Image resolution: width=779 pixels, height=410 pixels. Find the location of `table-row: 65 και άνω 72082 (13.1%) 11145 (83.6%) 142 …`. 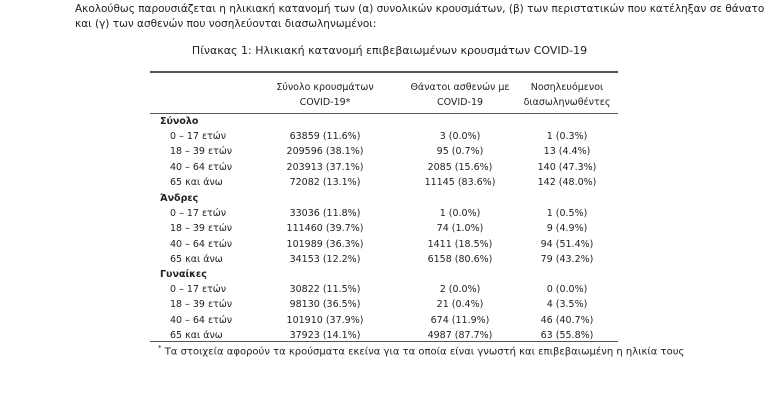

table-row: 65 και άνω 72082 (13.1%) 11145 (83.6%) 142 … is located at coordinates (384, 182).